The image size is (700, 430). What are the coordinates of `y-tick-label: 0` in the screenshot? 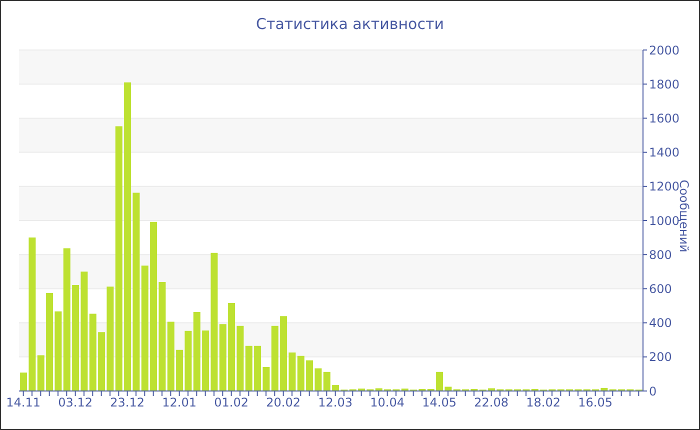 It's located at (653, 391).